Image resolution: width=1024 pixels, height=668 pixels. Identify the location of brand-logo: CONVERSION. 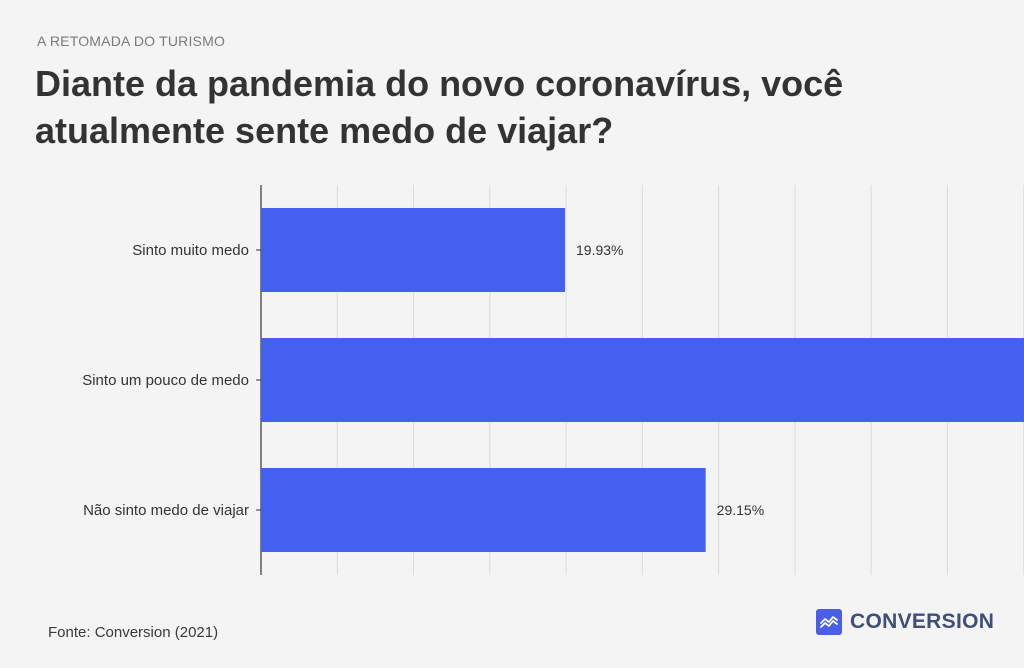
(905, 622).